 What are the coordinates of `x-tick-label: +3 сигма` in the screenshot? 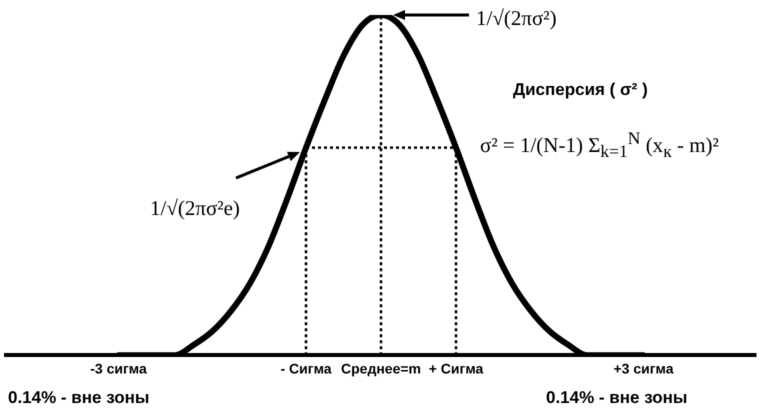 It's located at (643, 368).